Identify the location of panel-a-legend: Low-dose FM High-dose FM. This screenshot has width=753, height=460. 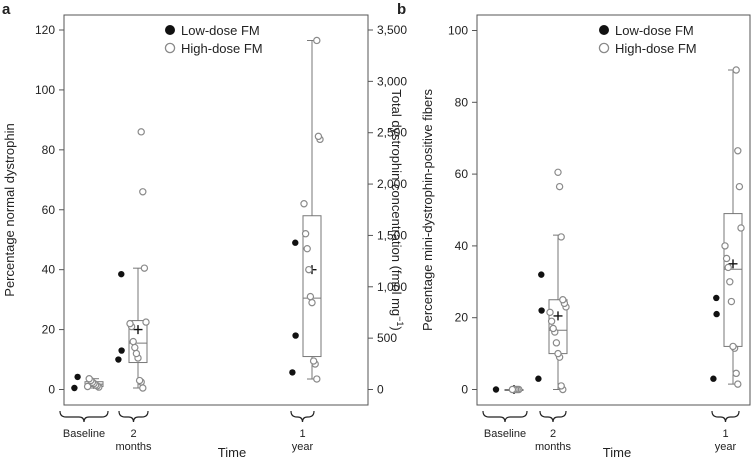
(213, 39).